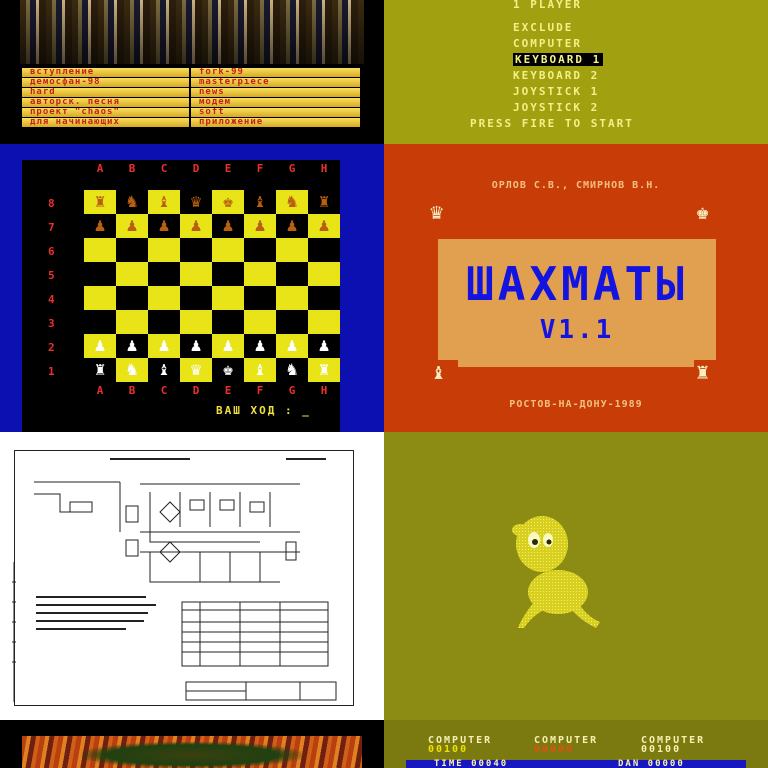 The height and width of the screenshot is (768, 768). What do you see at coordinates (105, 122) in the screenshot?
I see `menu-item: для начинающих` at bounding box center [105, 122].